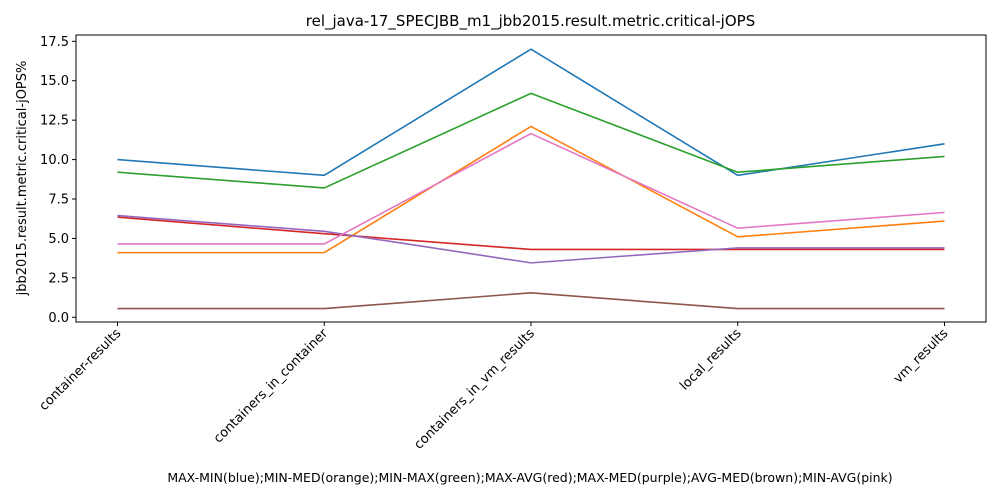 This screenshot has height=500, width=1000. Describe the element at coordinates (58, 318) in the screenshot. I see `y-tick-label: 0.0` at that location.